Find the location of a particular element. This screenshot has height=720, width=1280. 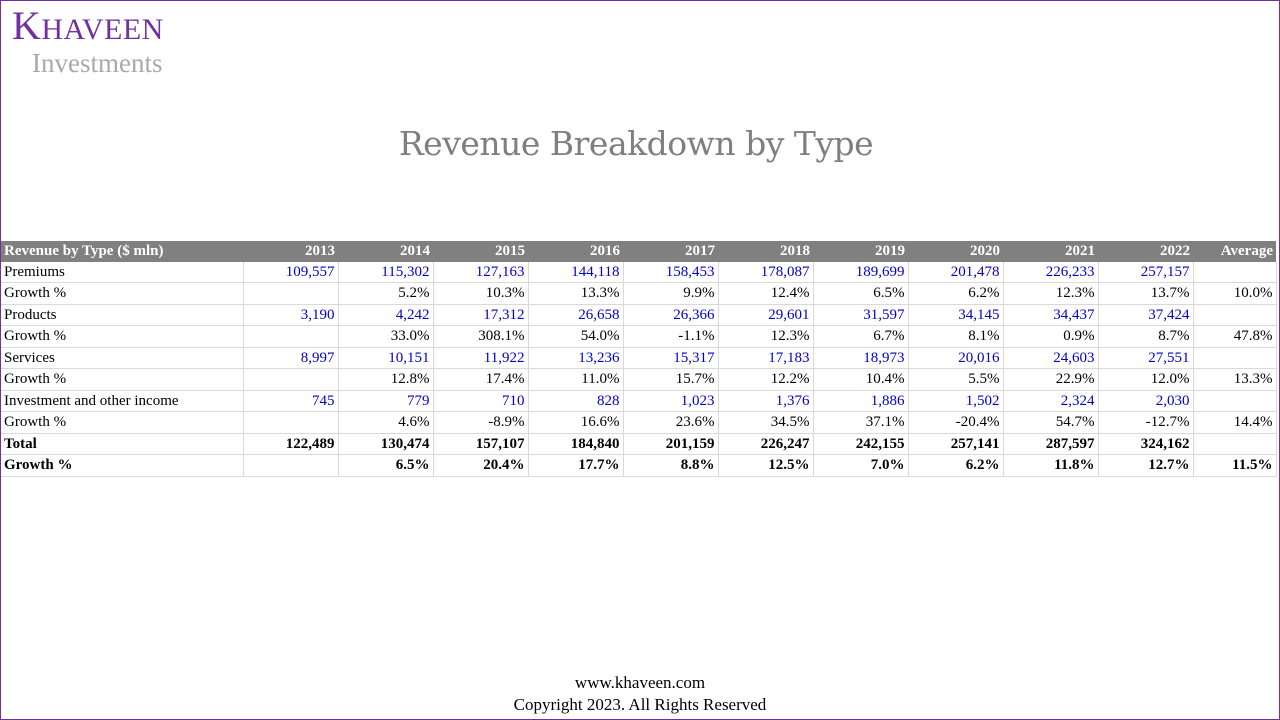

table-cell: 11.0% is located at coordinates (576, 379).